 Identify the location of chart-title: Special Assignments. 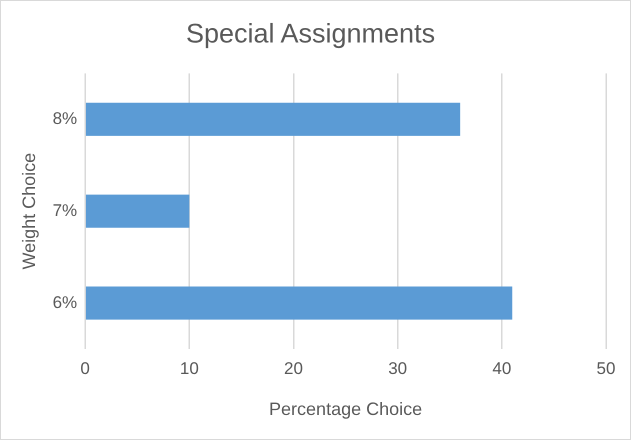
(311, 33).